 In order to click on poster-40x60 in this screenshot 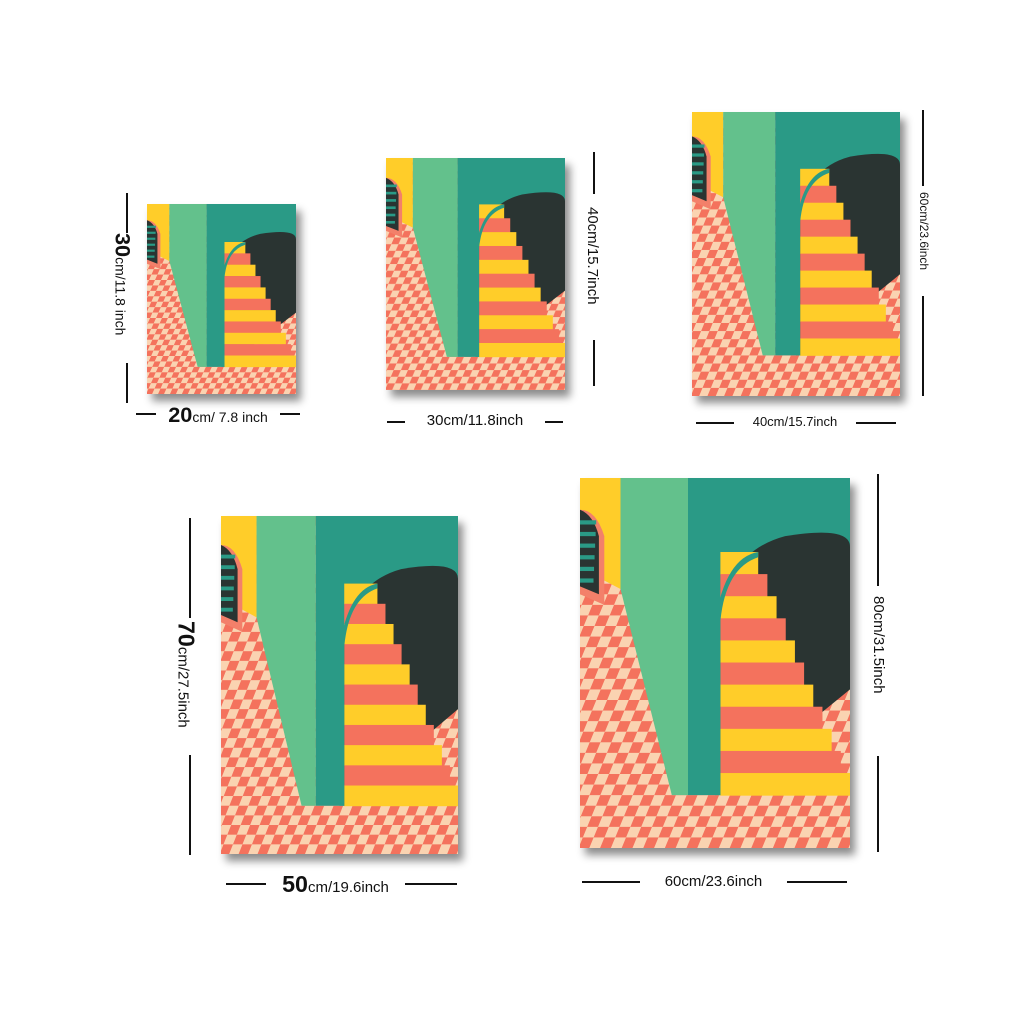, I will do `click(796, 254)`.